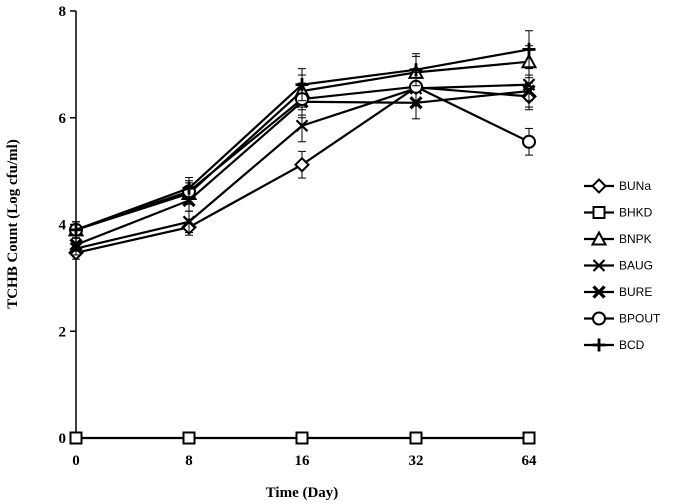 Image resolution: width=700 pixels, height=503 pixels. I want to click on legend-marker-baug, so click(599, 265).